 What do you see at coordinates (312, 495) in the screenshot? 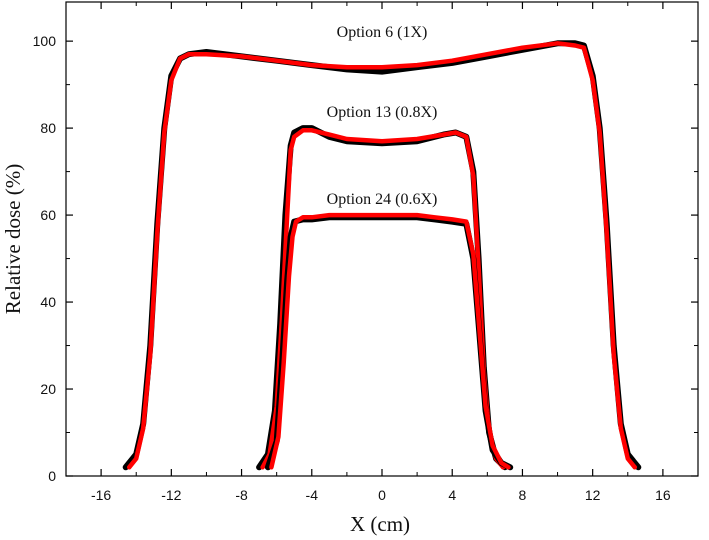
I see `x-tick-label: -4` at bounding box center [312, 495].